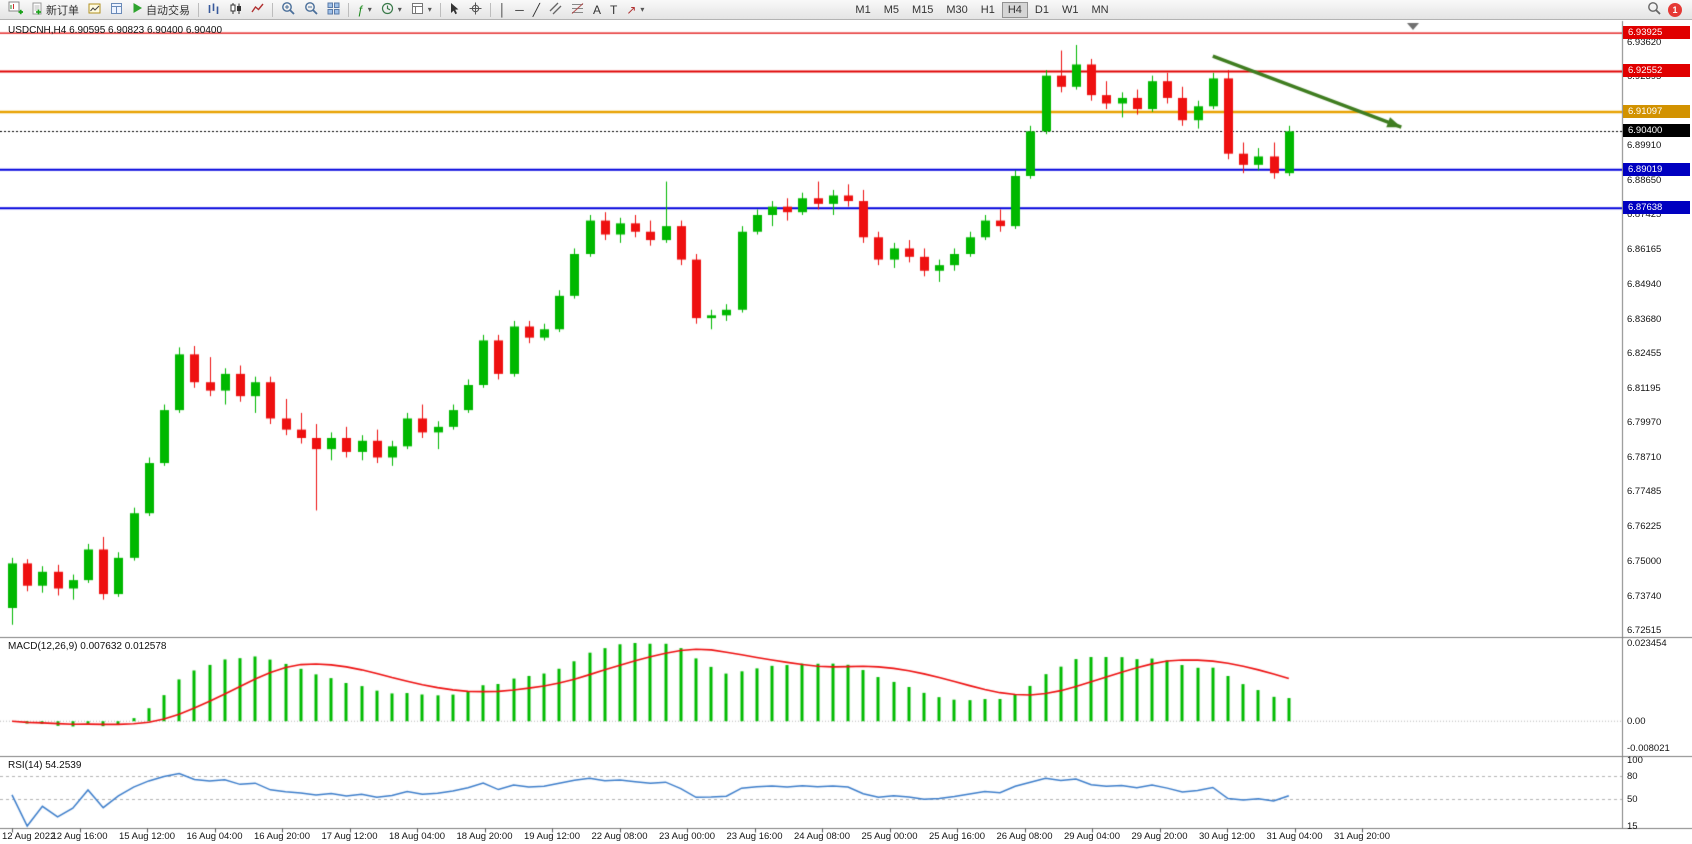 The height and width of the screenshot is (844, 1692). What do you see at coordinates (484, 836) in the screenshot?
I see `time-label: 18 Aug 20:00` at bounding box center [484, 836].